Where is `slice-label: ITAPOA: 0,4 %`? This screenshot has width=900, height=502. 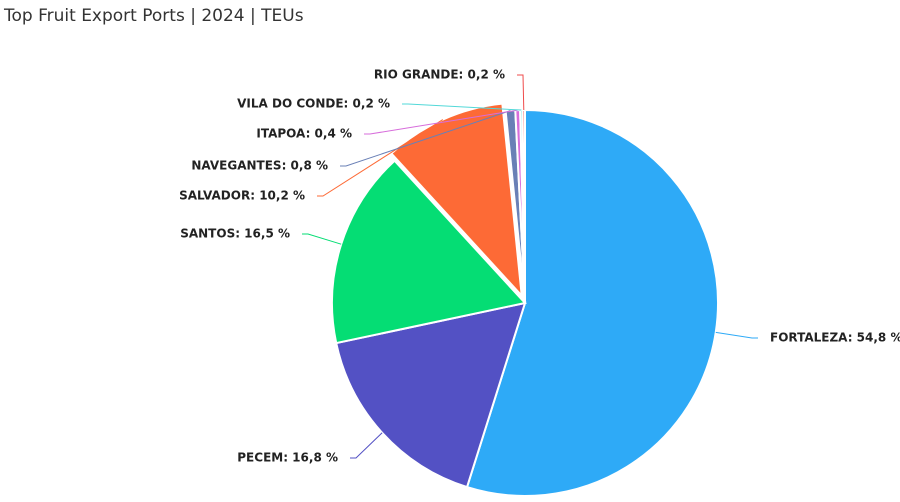
slice-label: ITAPOA: 0,4 % is located at coordinates (304, 134).